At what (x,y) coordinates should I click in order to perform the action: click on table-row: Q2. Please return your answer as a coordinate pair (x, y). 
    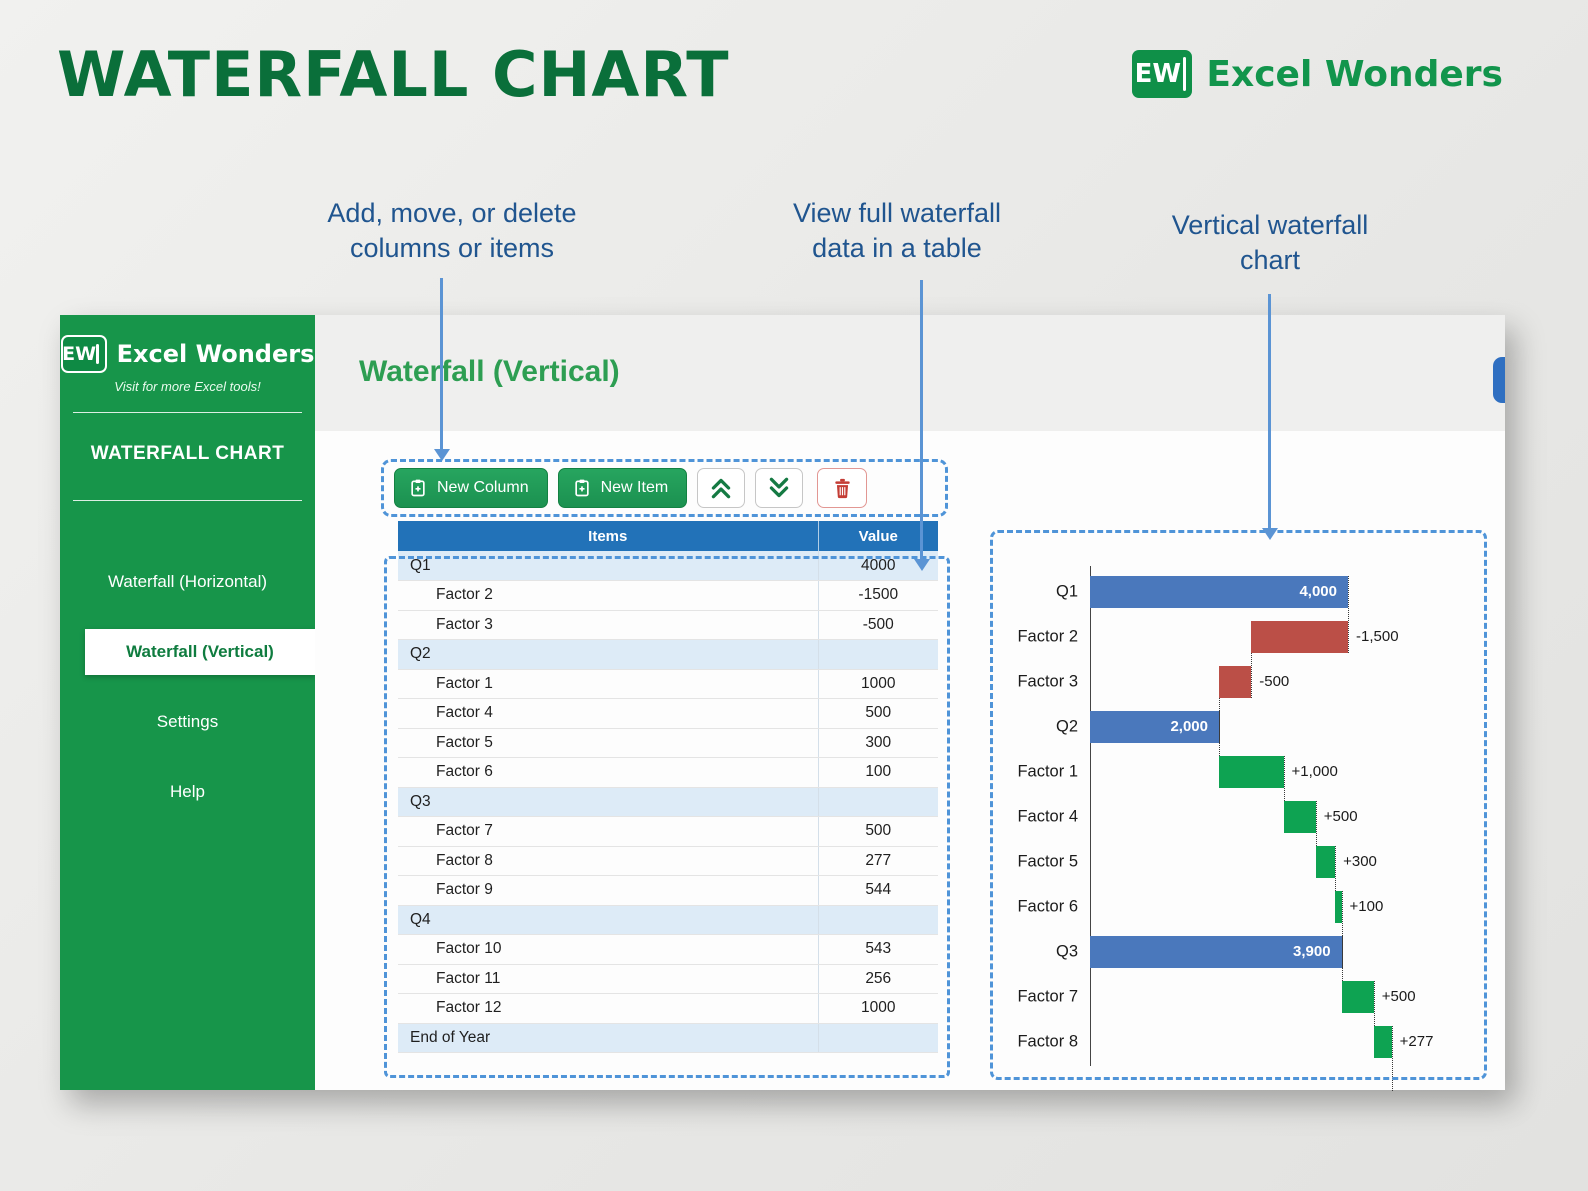
    Looking at the image, I should click on (668, 654).